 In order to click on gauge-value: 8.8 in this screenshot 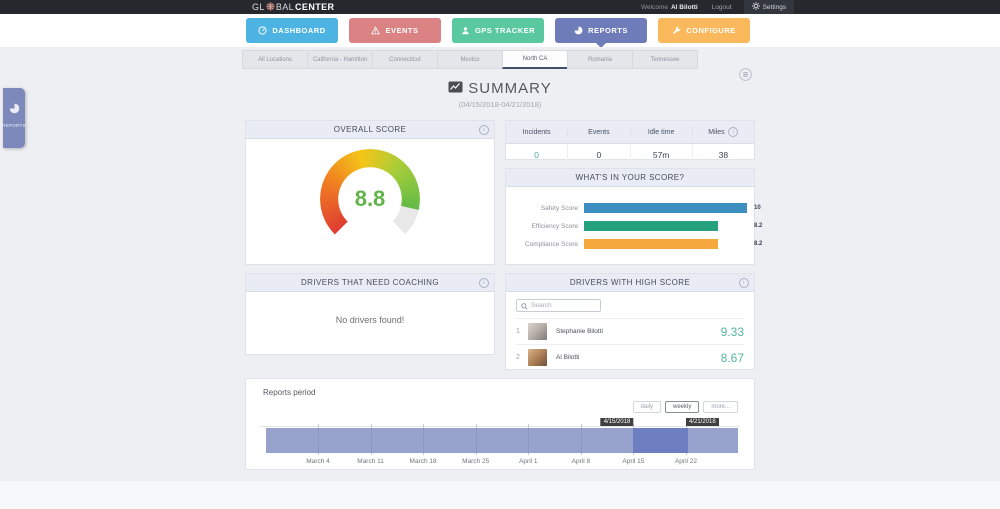, I will do `click(370, 198)`.